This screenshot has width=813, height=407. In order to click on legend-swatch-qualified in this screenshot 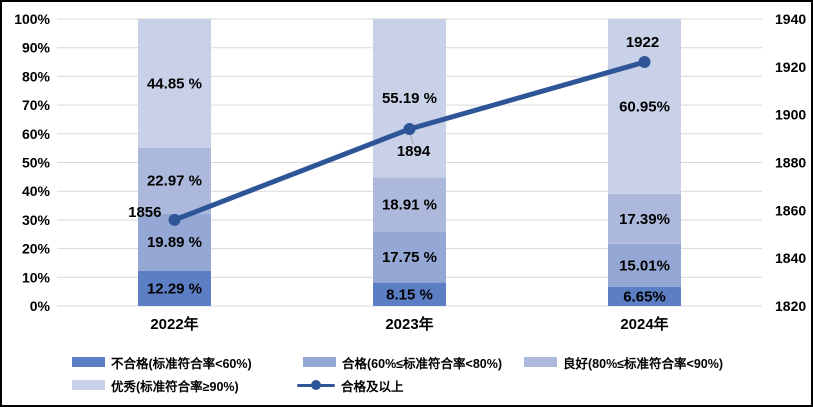, I will do `click(319, 362)`.